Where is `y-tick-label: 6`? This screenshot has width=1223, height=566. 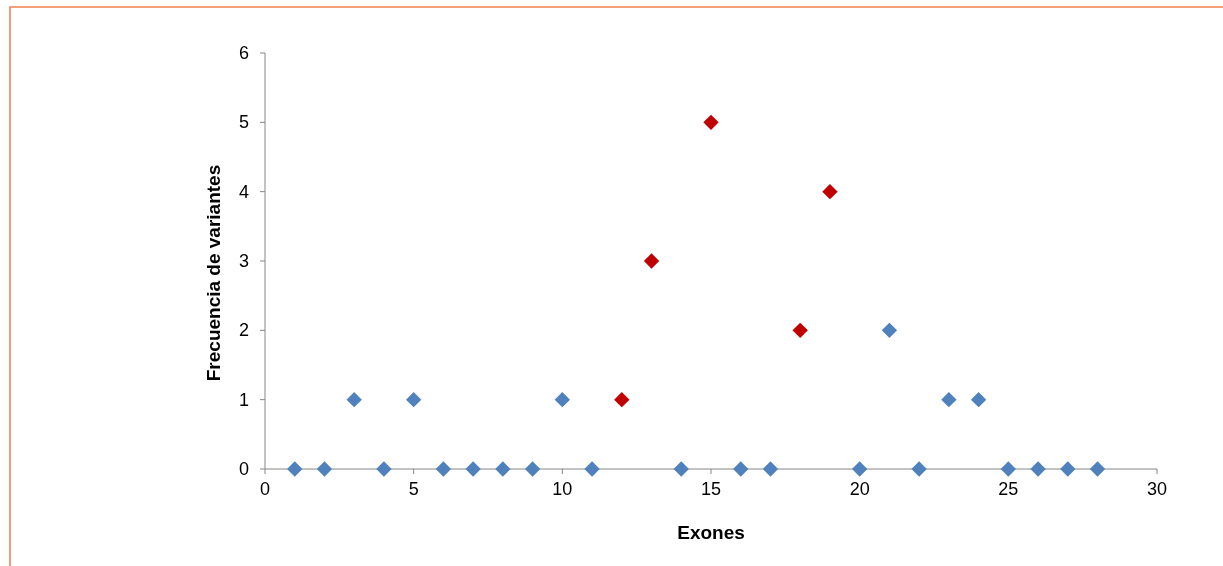
y-tick-label: 6 is located at coordinates (243, 53).